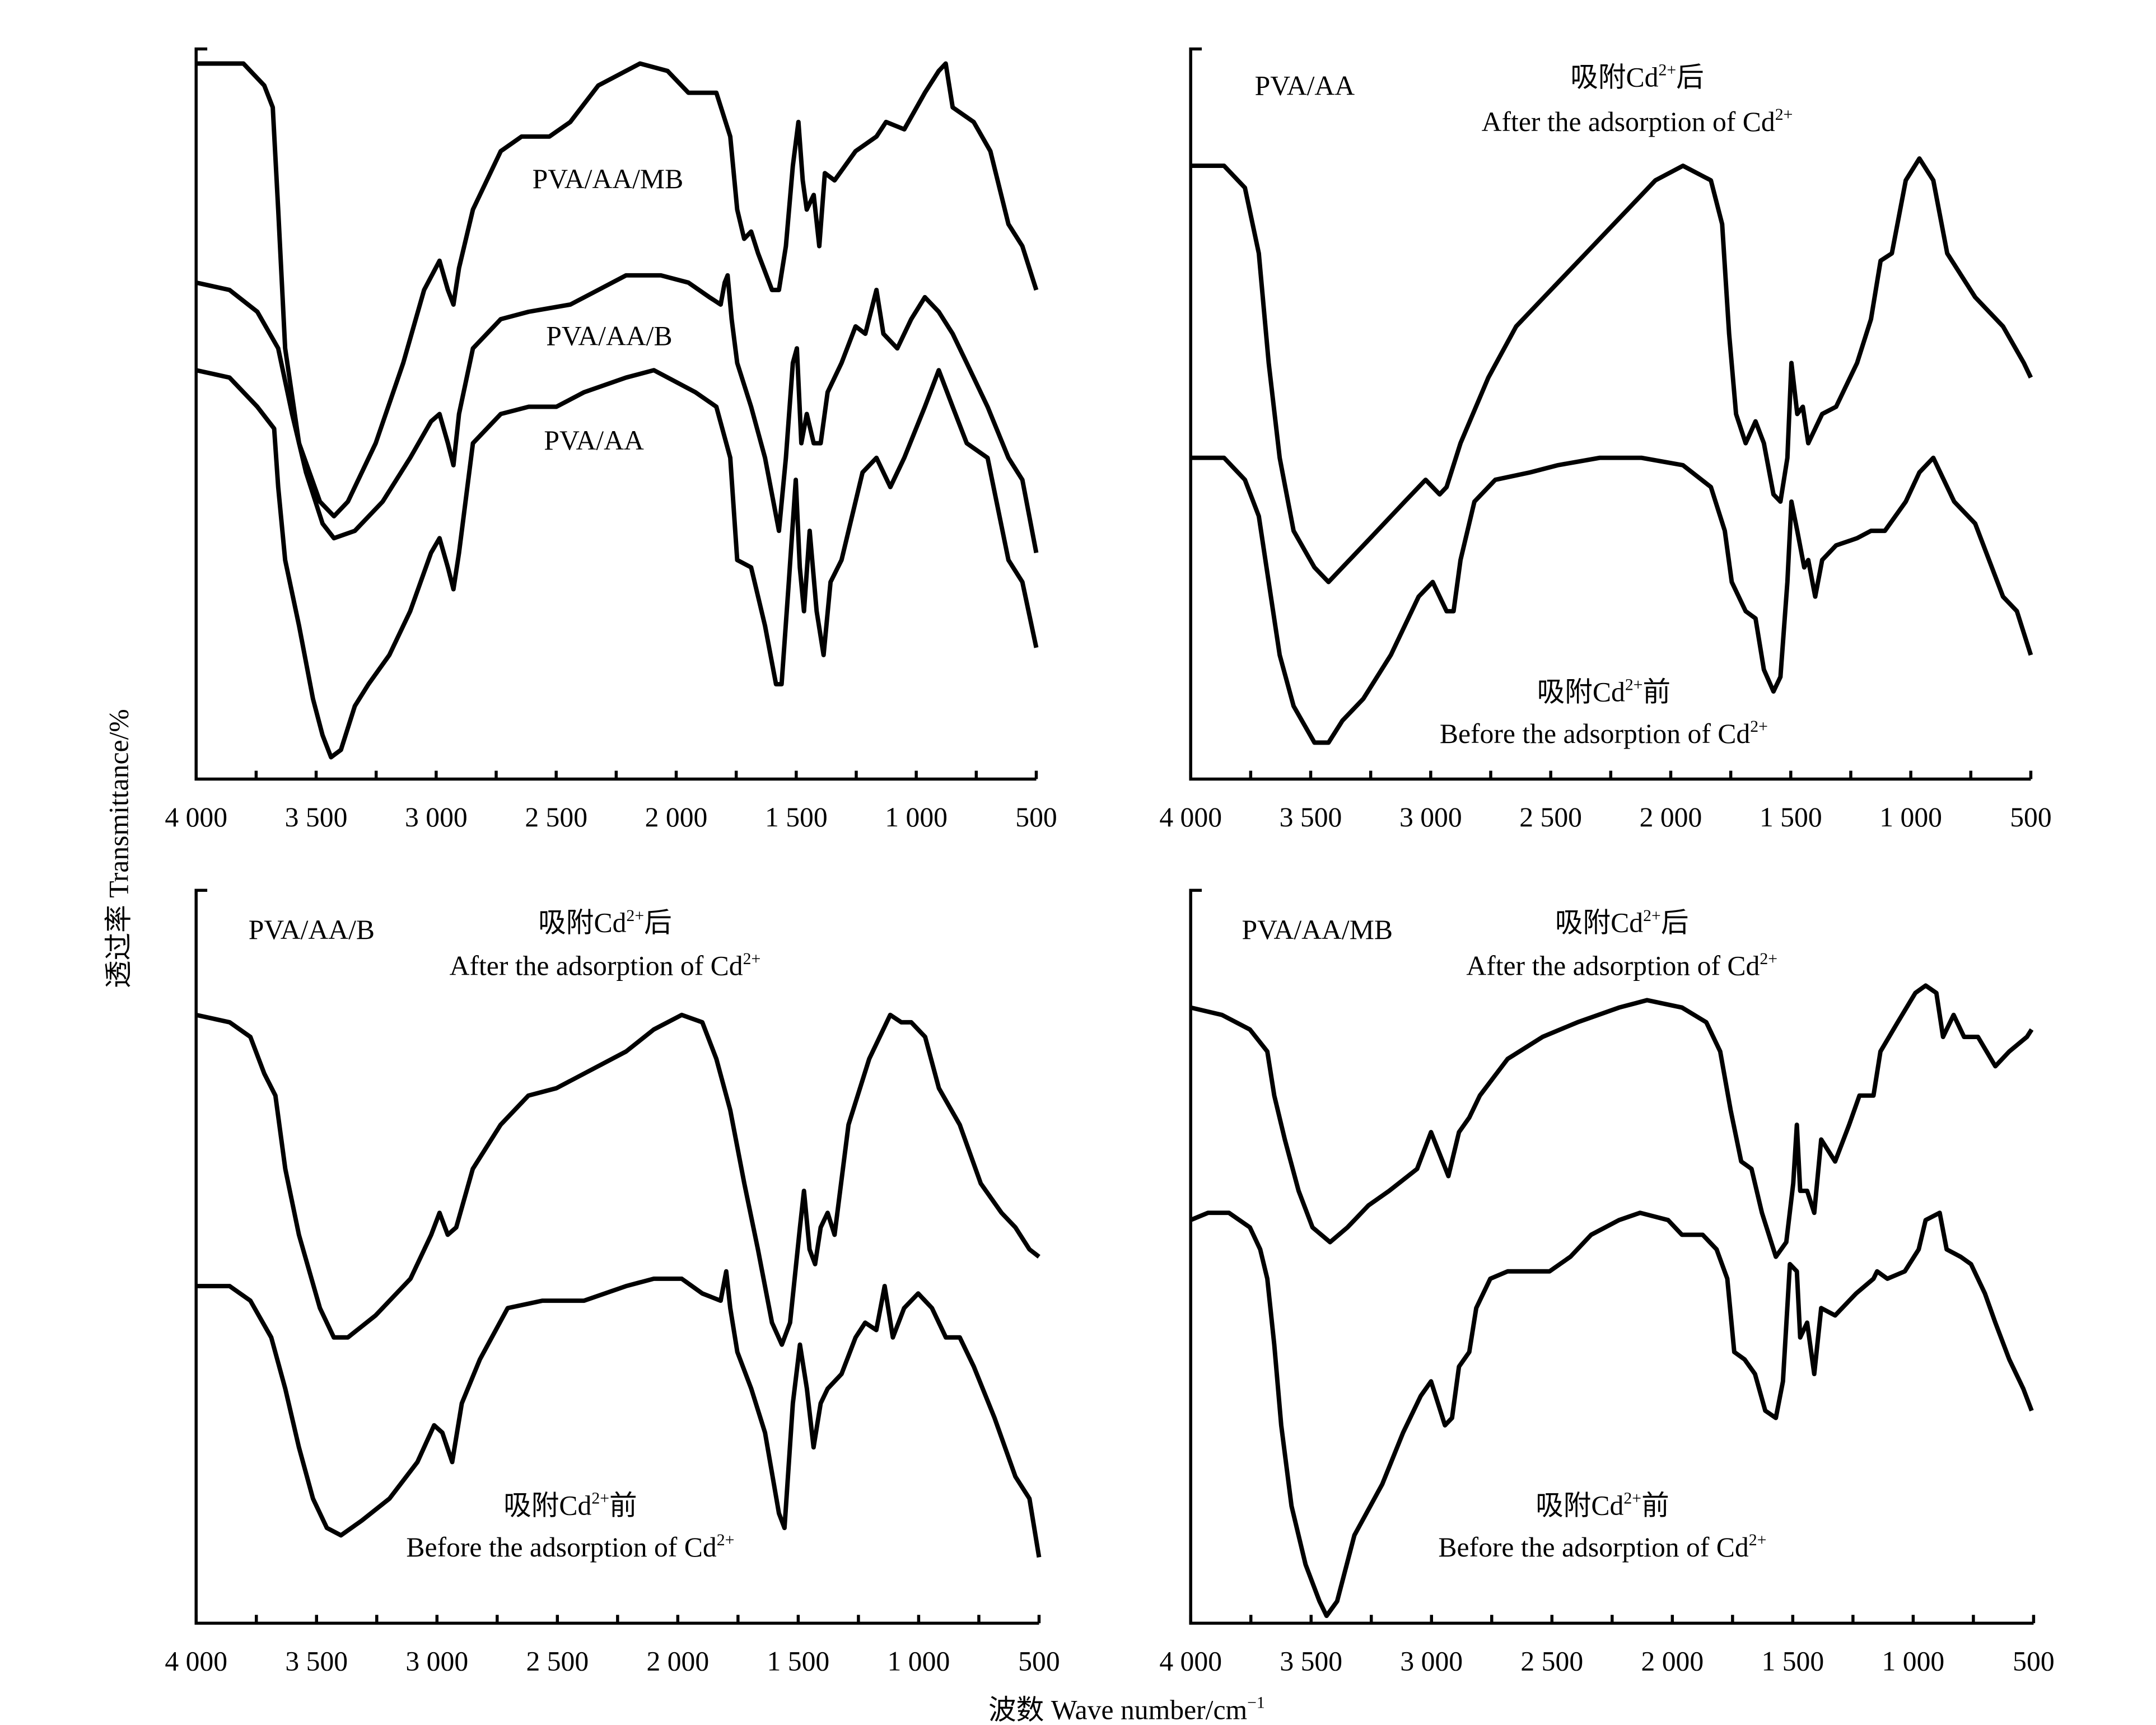  I want to click on y-axis-title: 透过率 Transmittance/%, so click(119, 849).